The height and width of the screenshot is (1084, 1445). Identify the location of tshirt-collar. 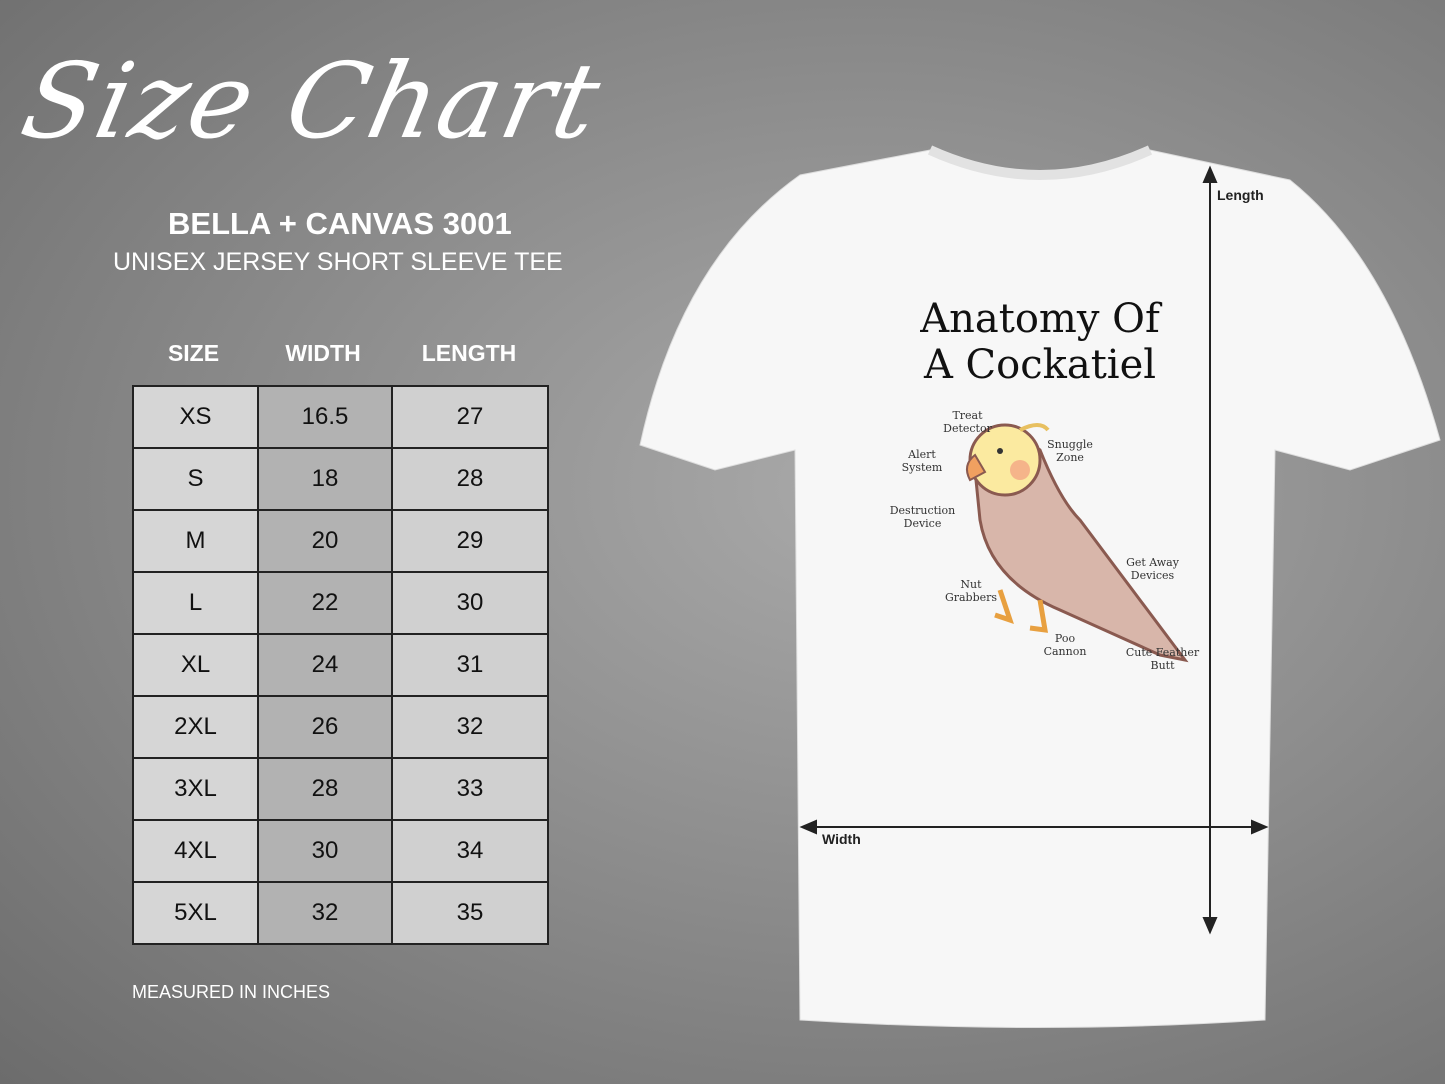
(1040, 162).